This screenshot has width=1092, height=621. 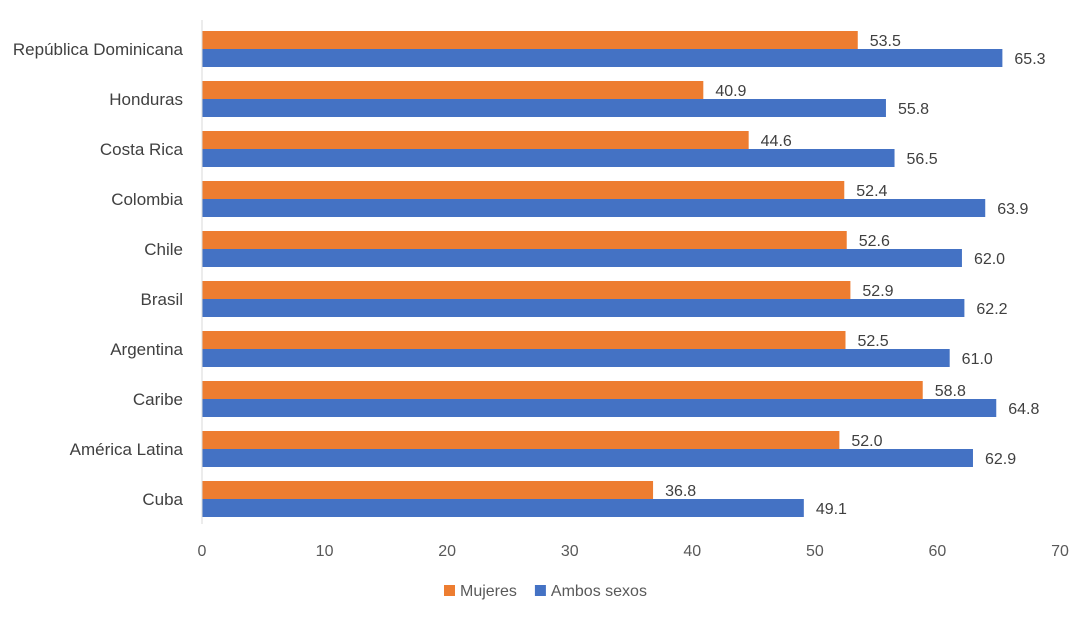 I want to click on category-label: Brasil, so click(x=161, y=299).